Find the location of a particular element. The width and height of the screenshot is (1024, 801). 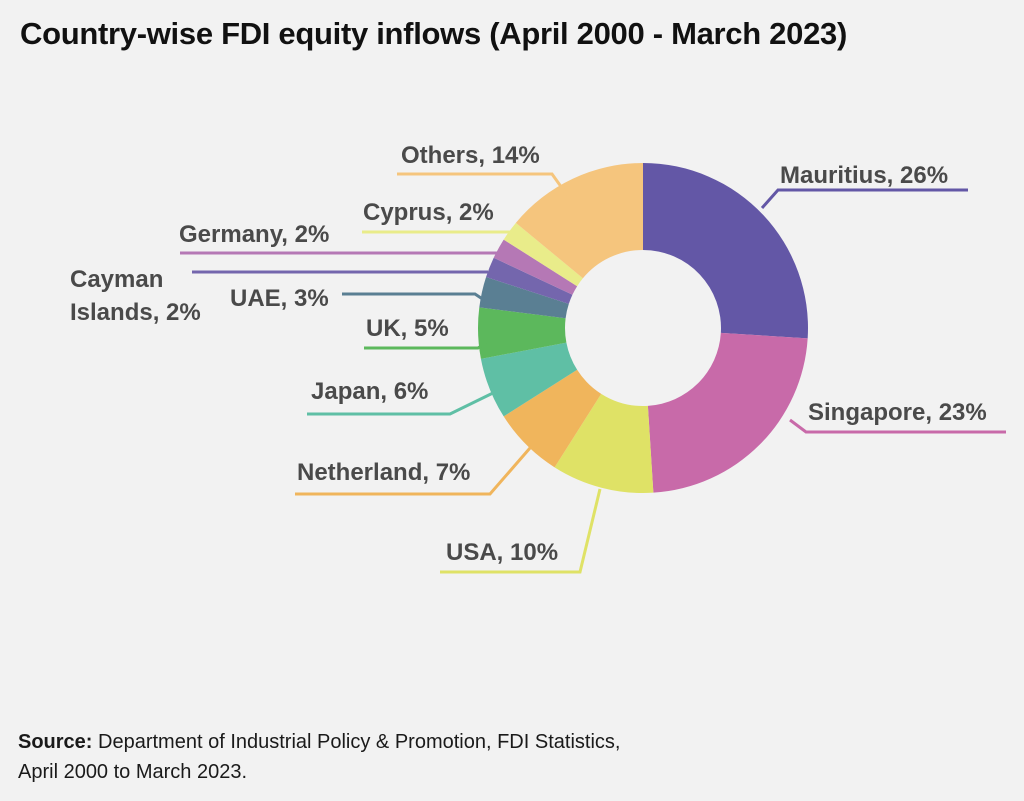

label-mauritius: Mauritius, 26% is located at coordinates (864, 175).